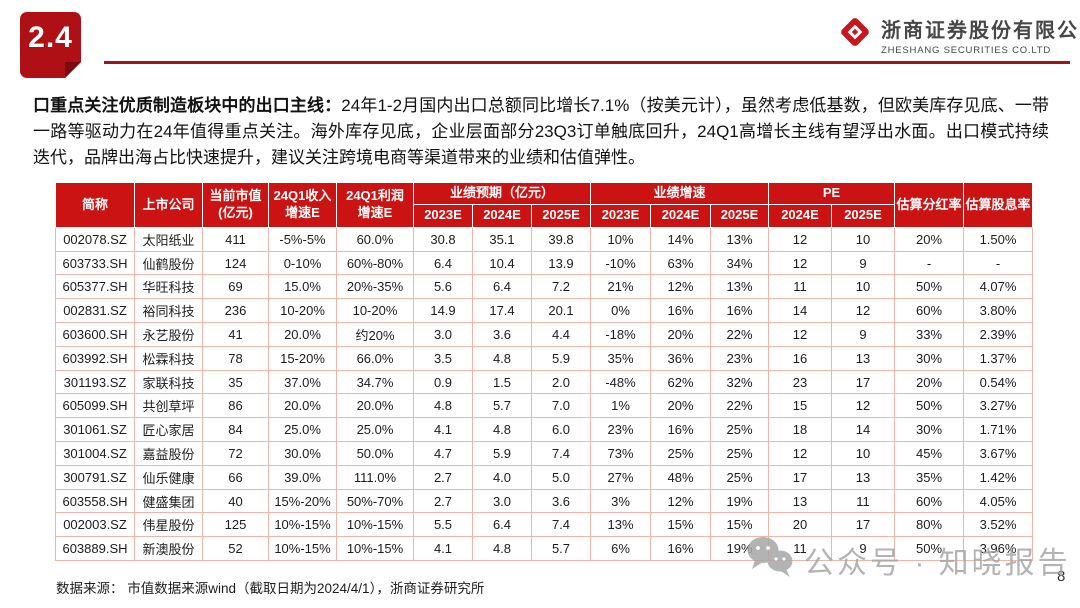  Describe the element at coordinates (95, 525) in the screenshot. I see `table-cell: 002003.SZ` at that location.